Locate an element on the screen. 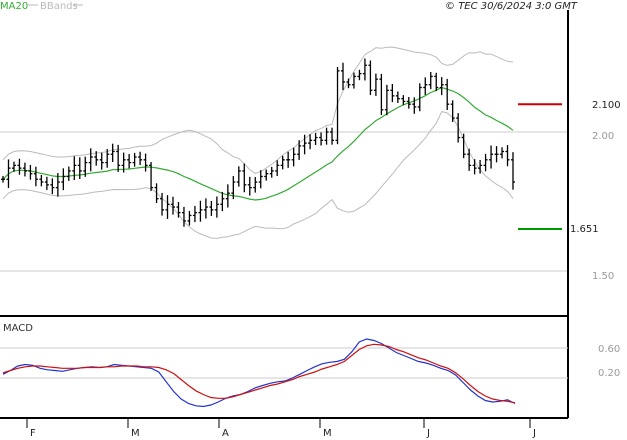 The image size is (627, 440). y-tick-label-1-50: 1.50 is located at coordinates (603, 276).